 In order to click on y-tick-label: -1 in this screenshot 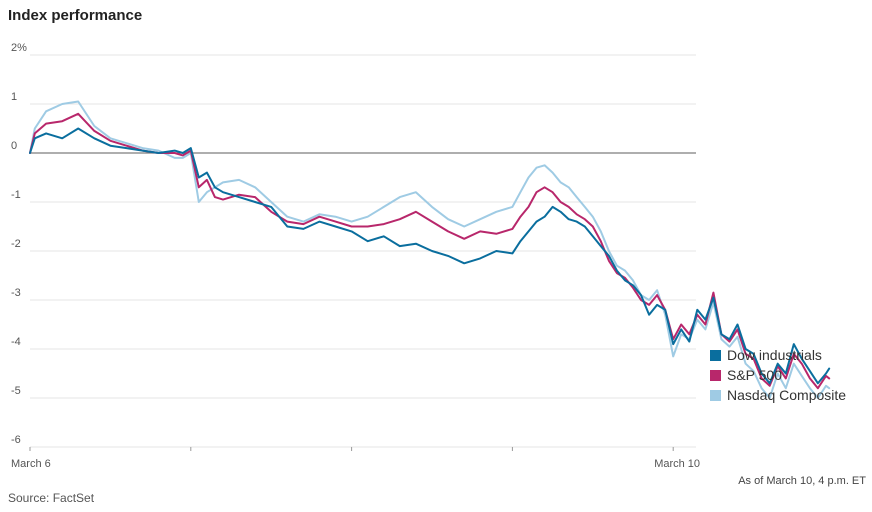, I will do `click(16, 195)`.